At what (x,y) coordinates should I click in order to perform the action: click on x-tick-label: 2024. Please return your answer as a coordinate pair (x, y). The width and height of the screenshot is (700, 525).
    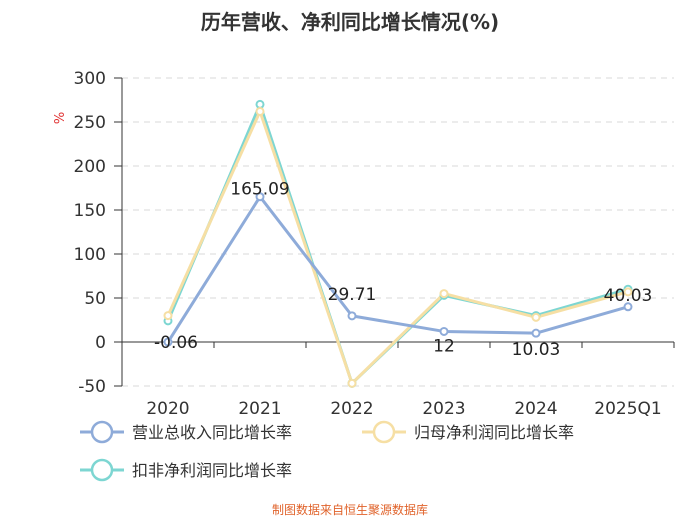
    Looking at the image, I should click on (535, 409).